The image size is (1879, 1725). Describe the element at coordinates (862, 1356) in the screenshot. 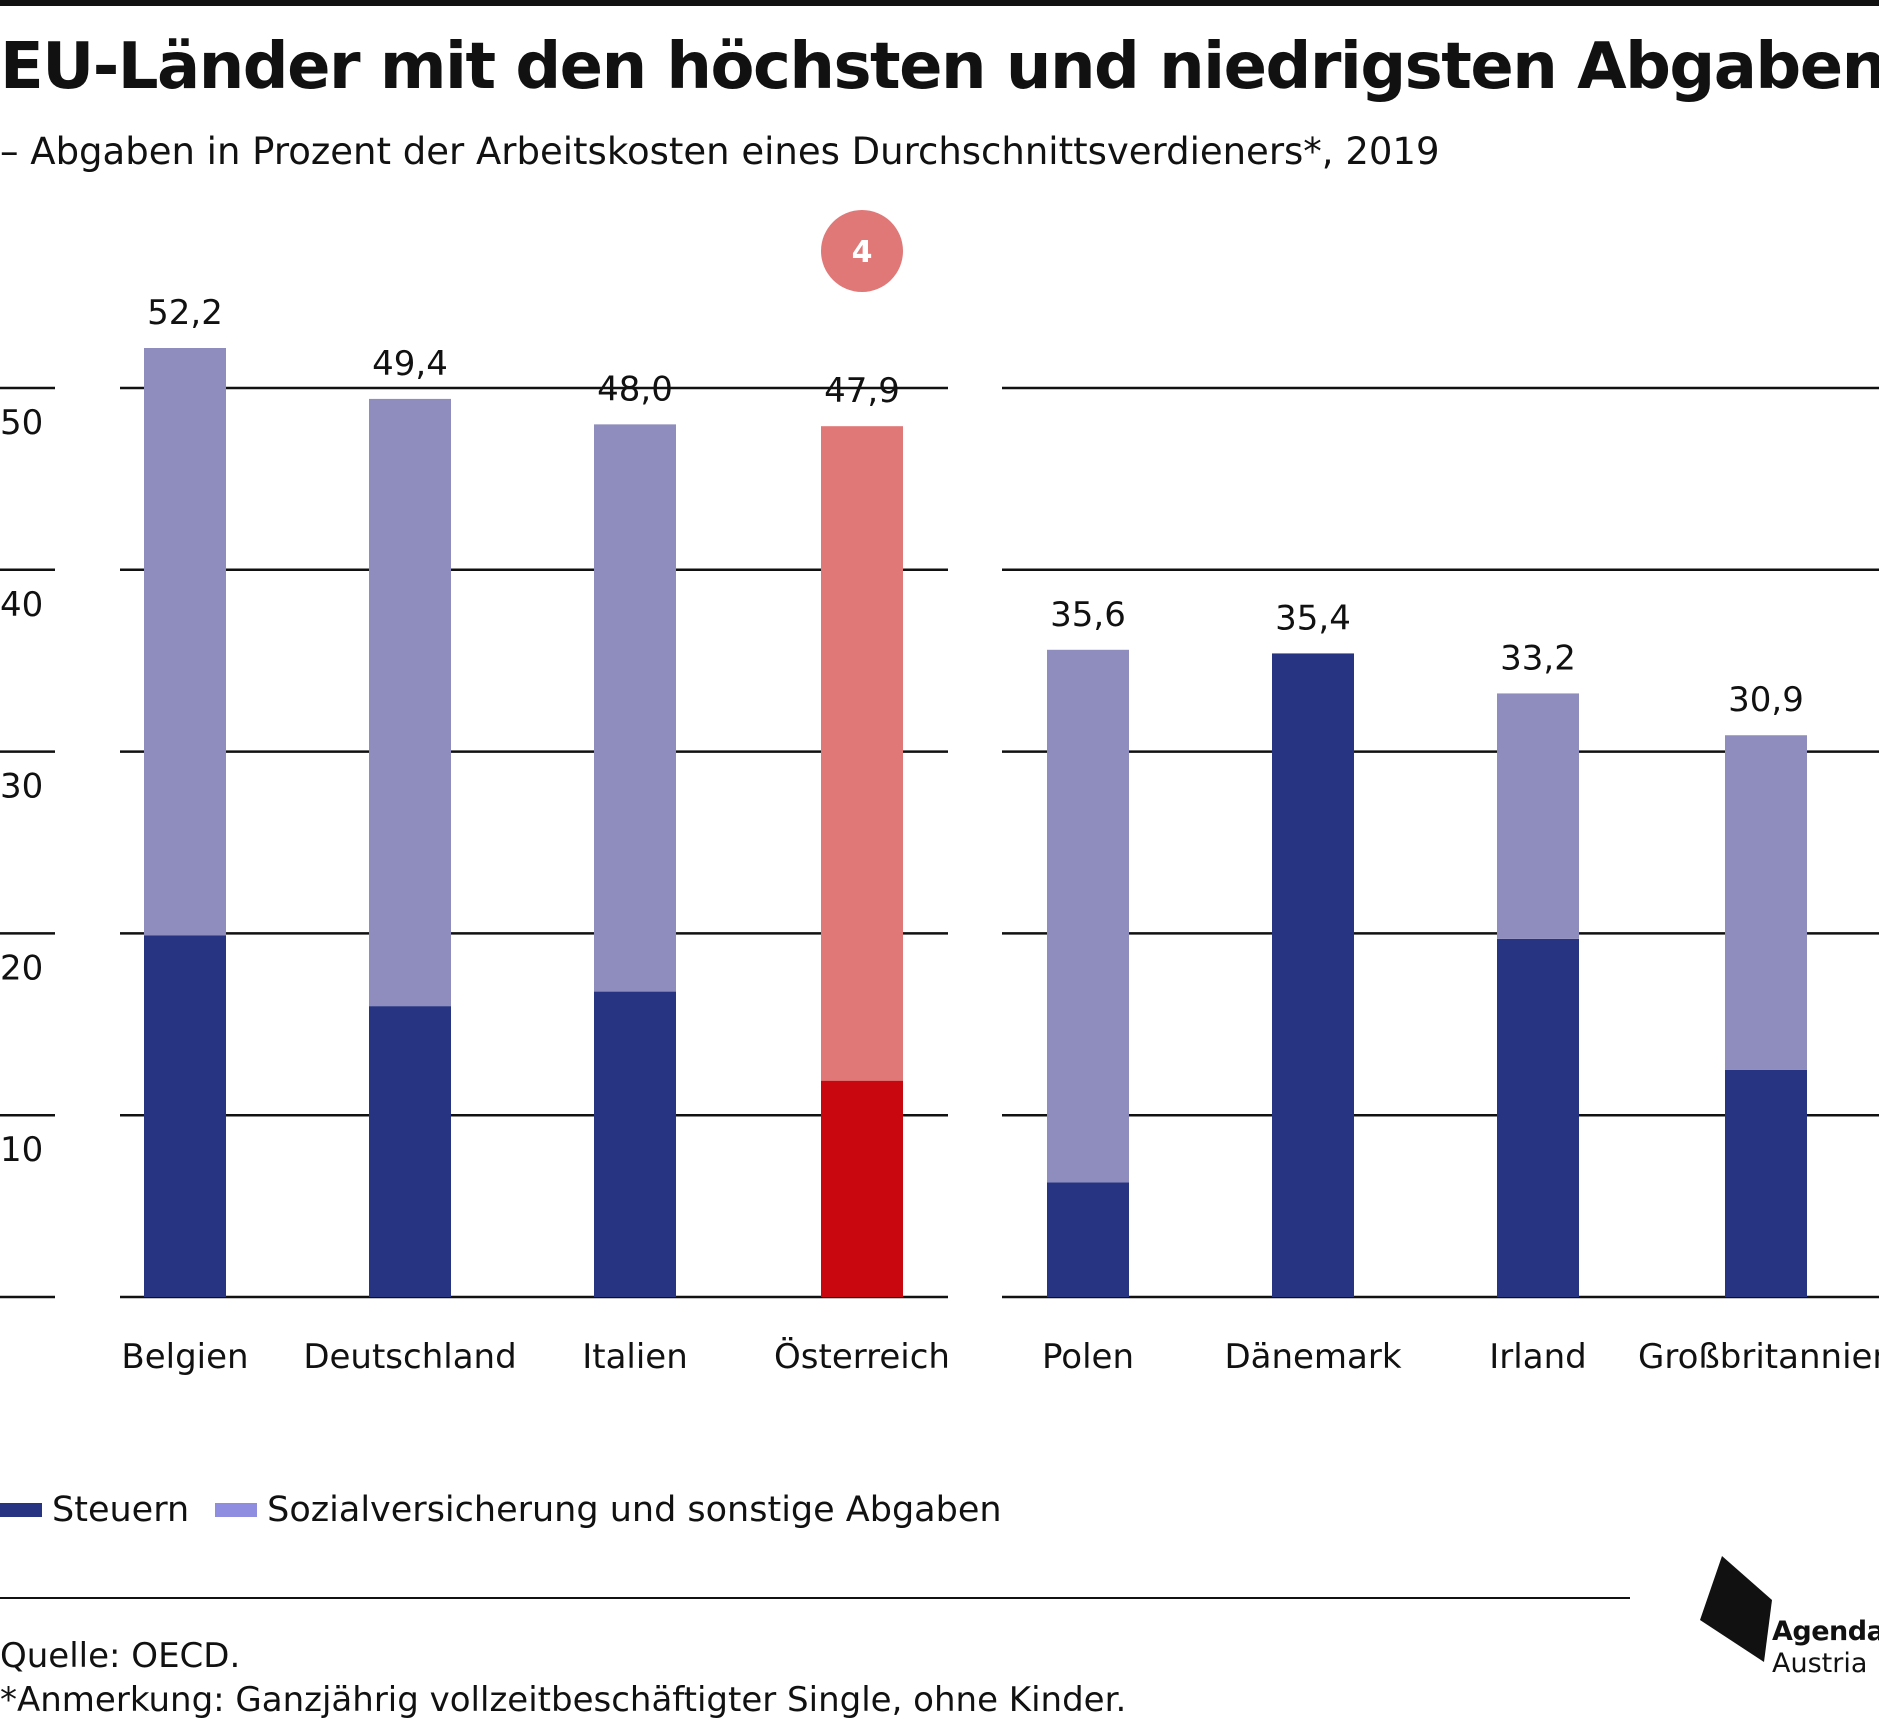

I see `category-label-oesterreich: Österreich` at that location.